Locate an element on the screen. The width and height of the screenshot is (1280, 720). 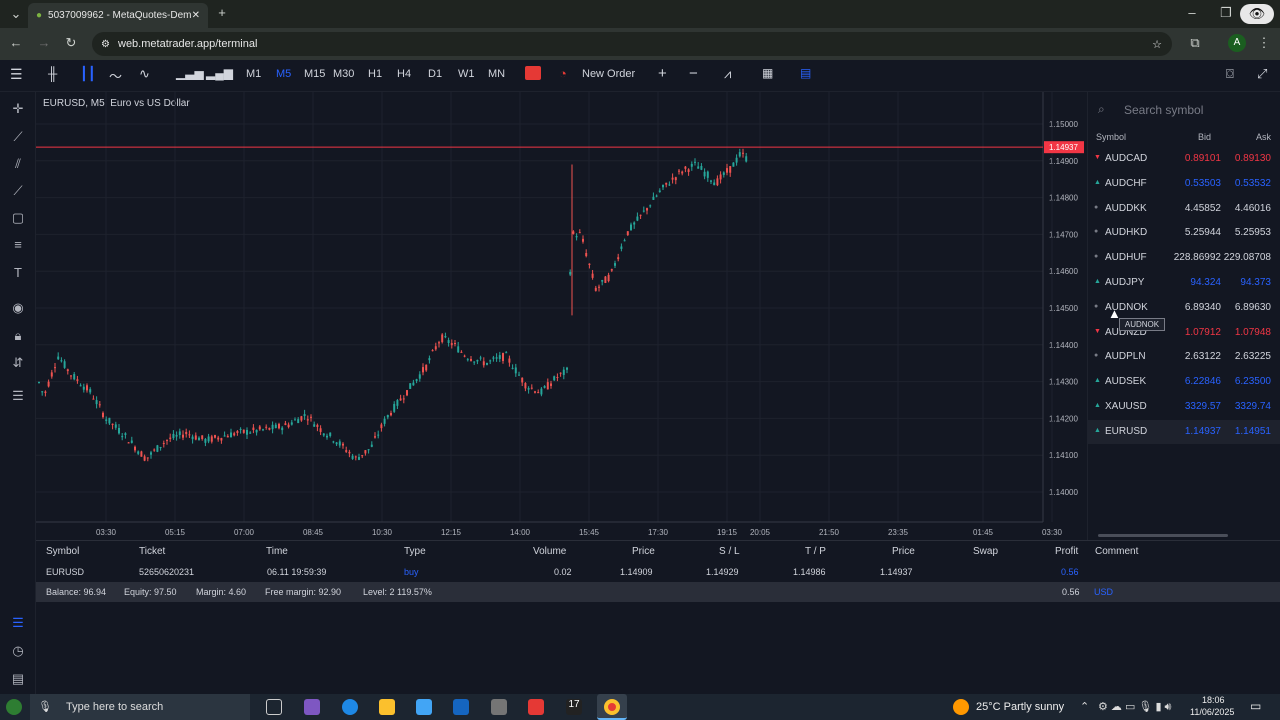
templates-icon: ▤ is located at coordinates (806, 73).